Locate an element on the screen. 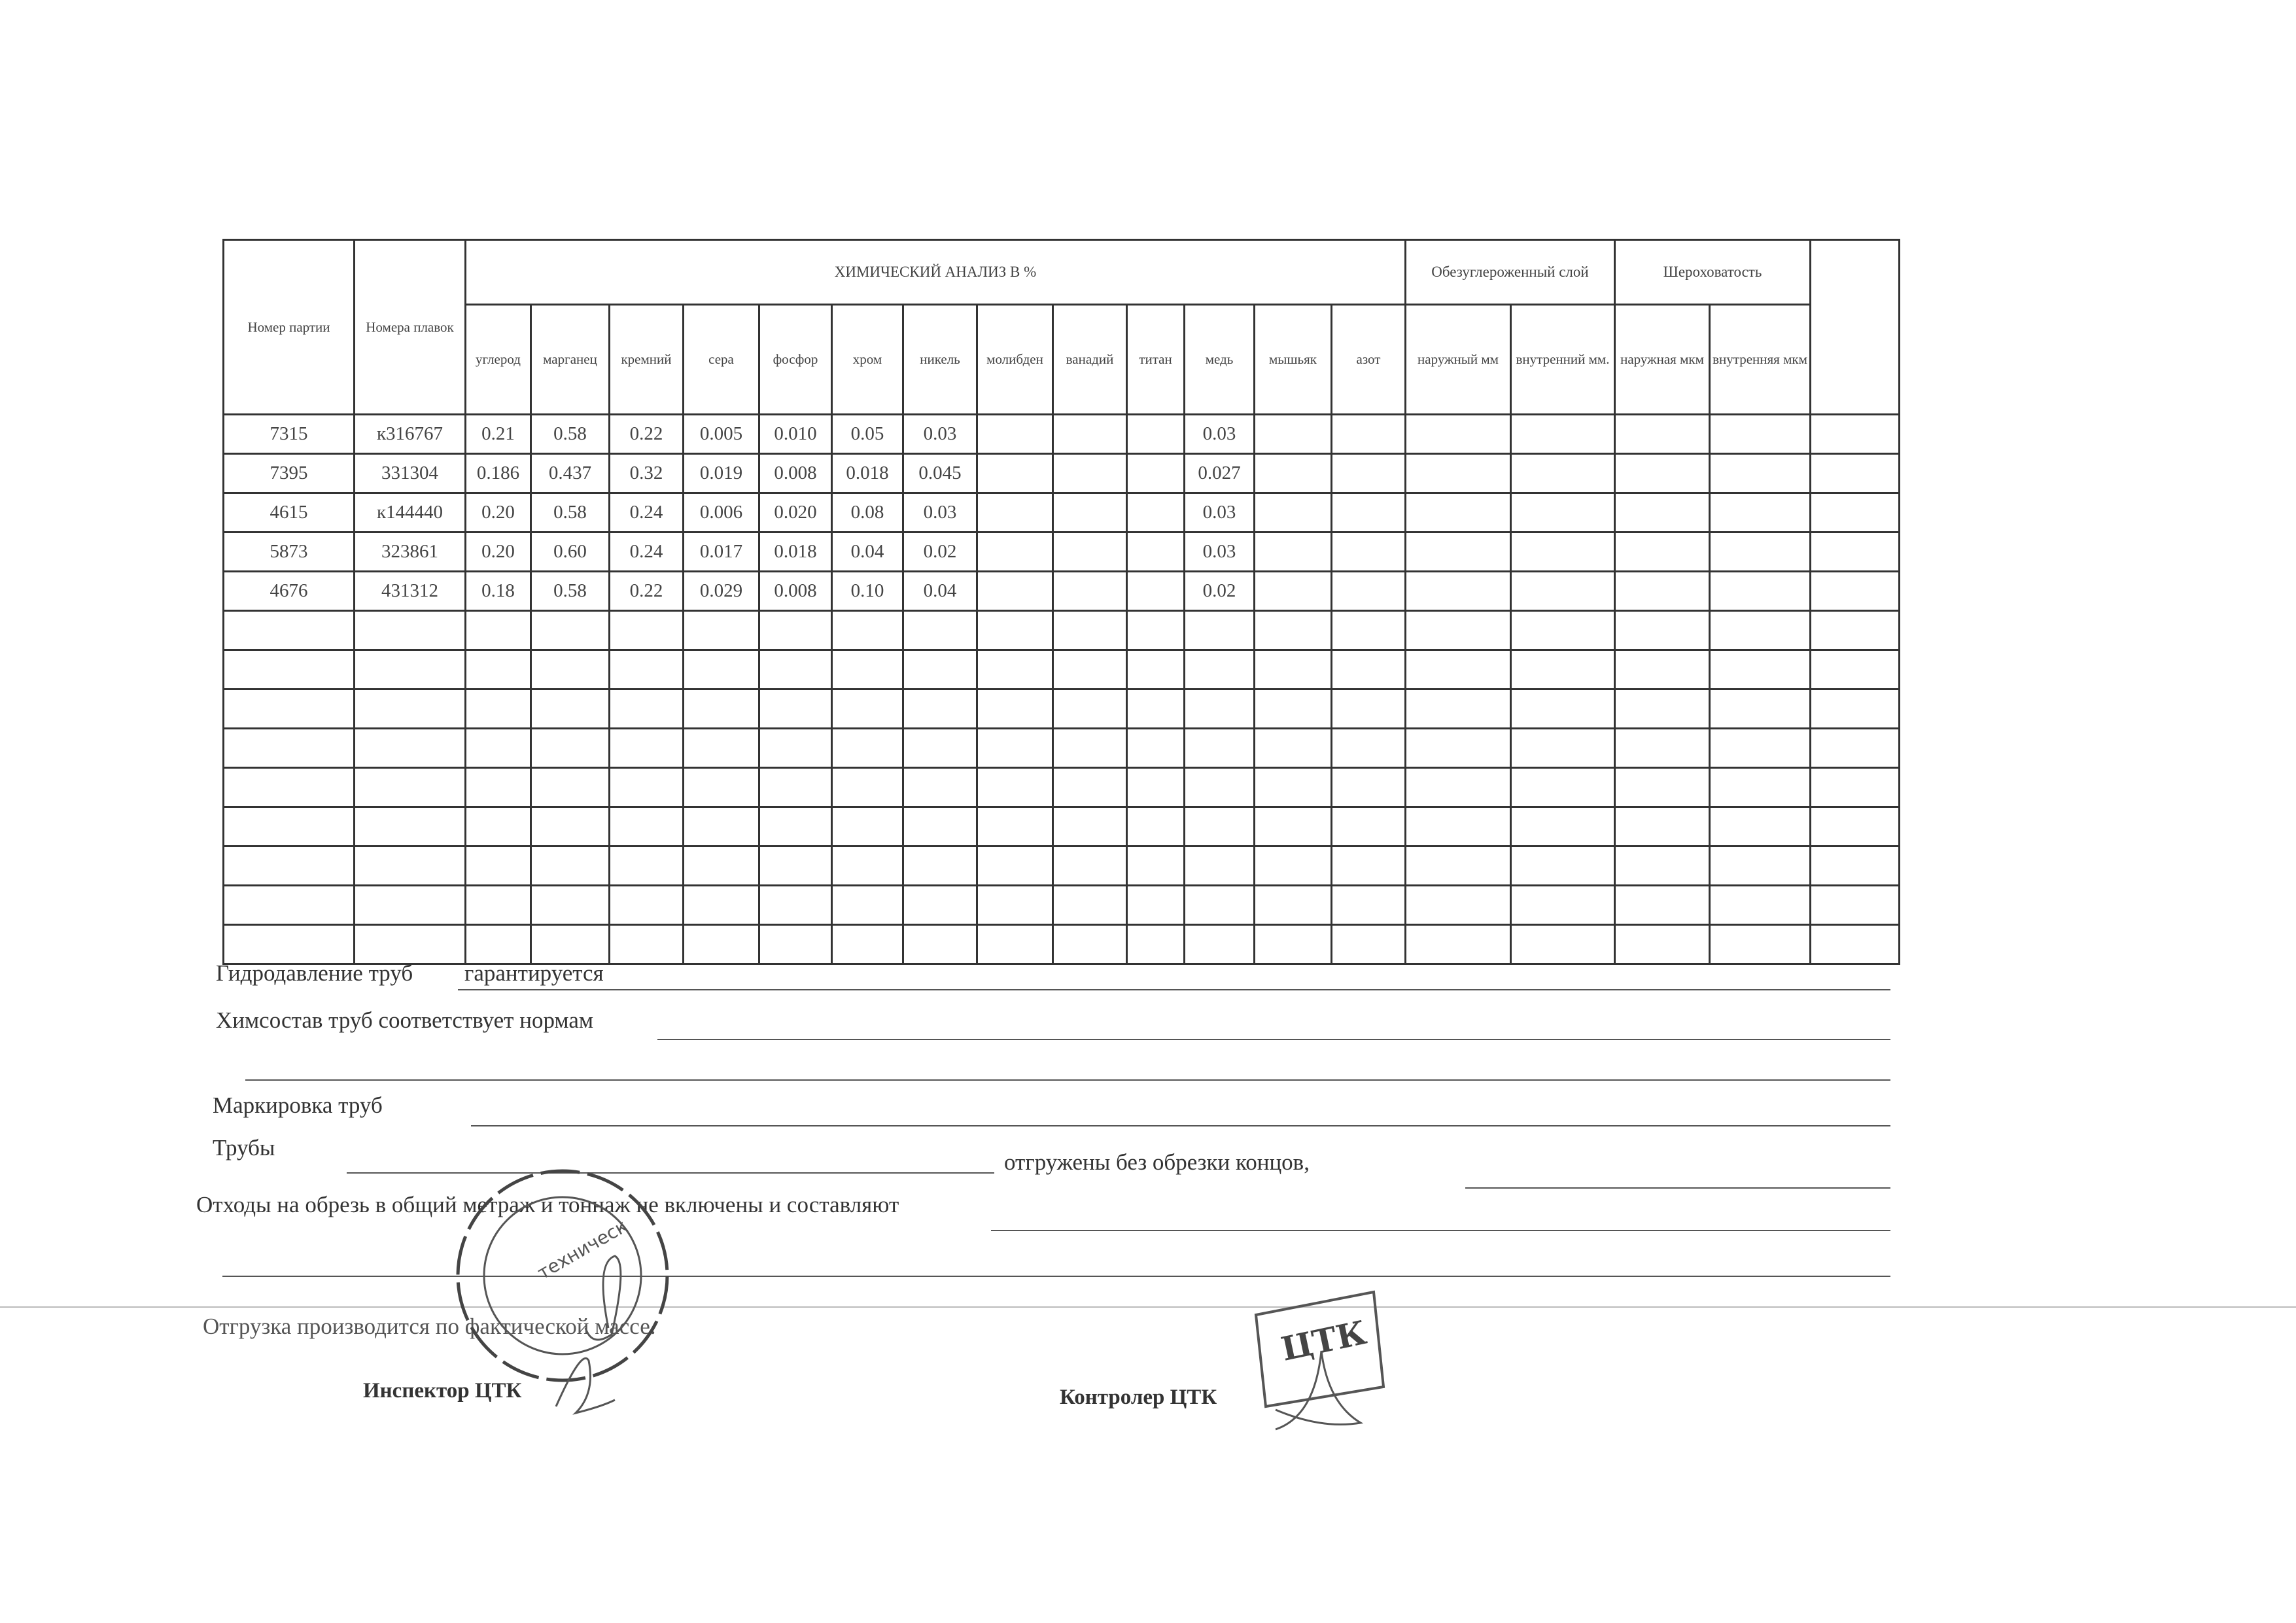  header-roughness: наружная мкм is located at coordinates (1662, 359).